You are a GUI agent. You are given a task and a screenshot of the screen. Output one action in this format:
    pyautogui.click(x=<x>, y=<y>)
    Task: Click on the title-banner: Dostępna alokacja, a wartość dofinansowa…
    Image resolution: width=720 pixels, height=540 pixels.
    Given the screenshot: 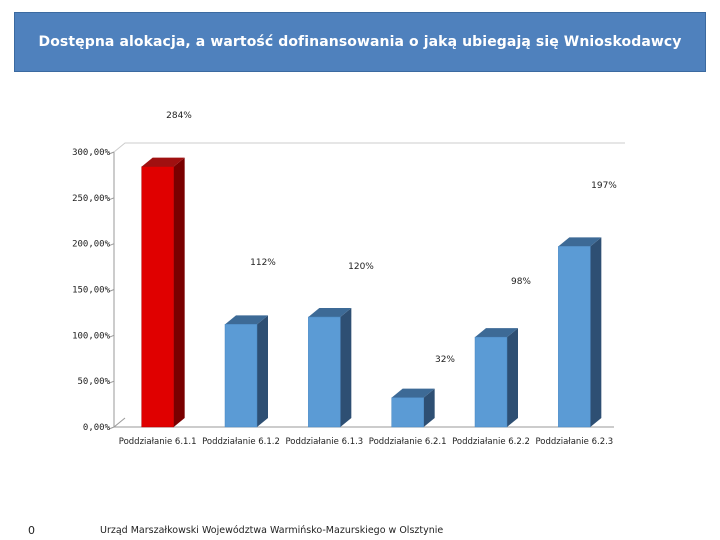 What is the action you would take?
    pyautogui.click(x=360, y=42)
    